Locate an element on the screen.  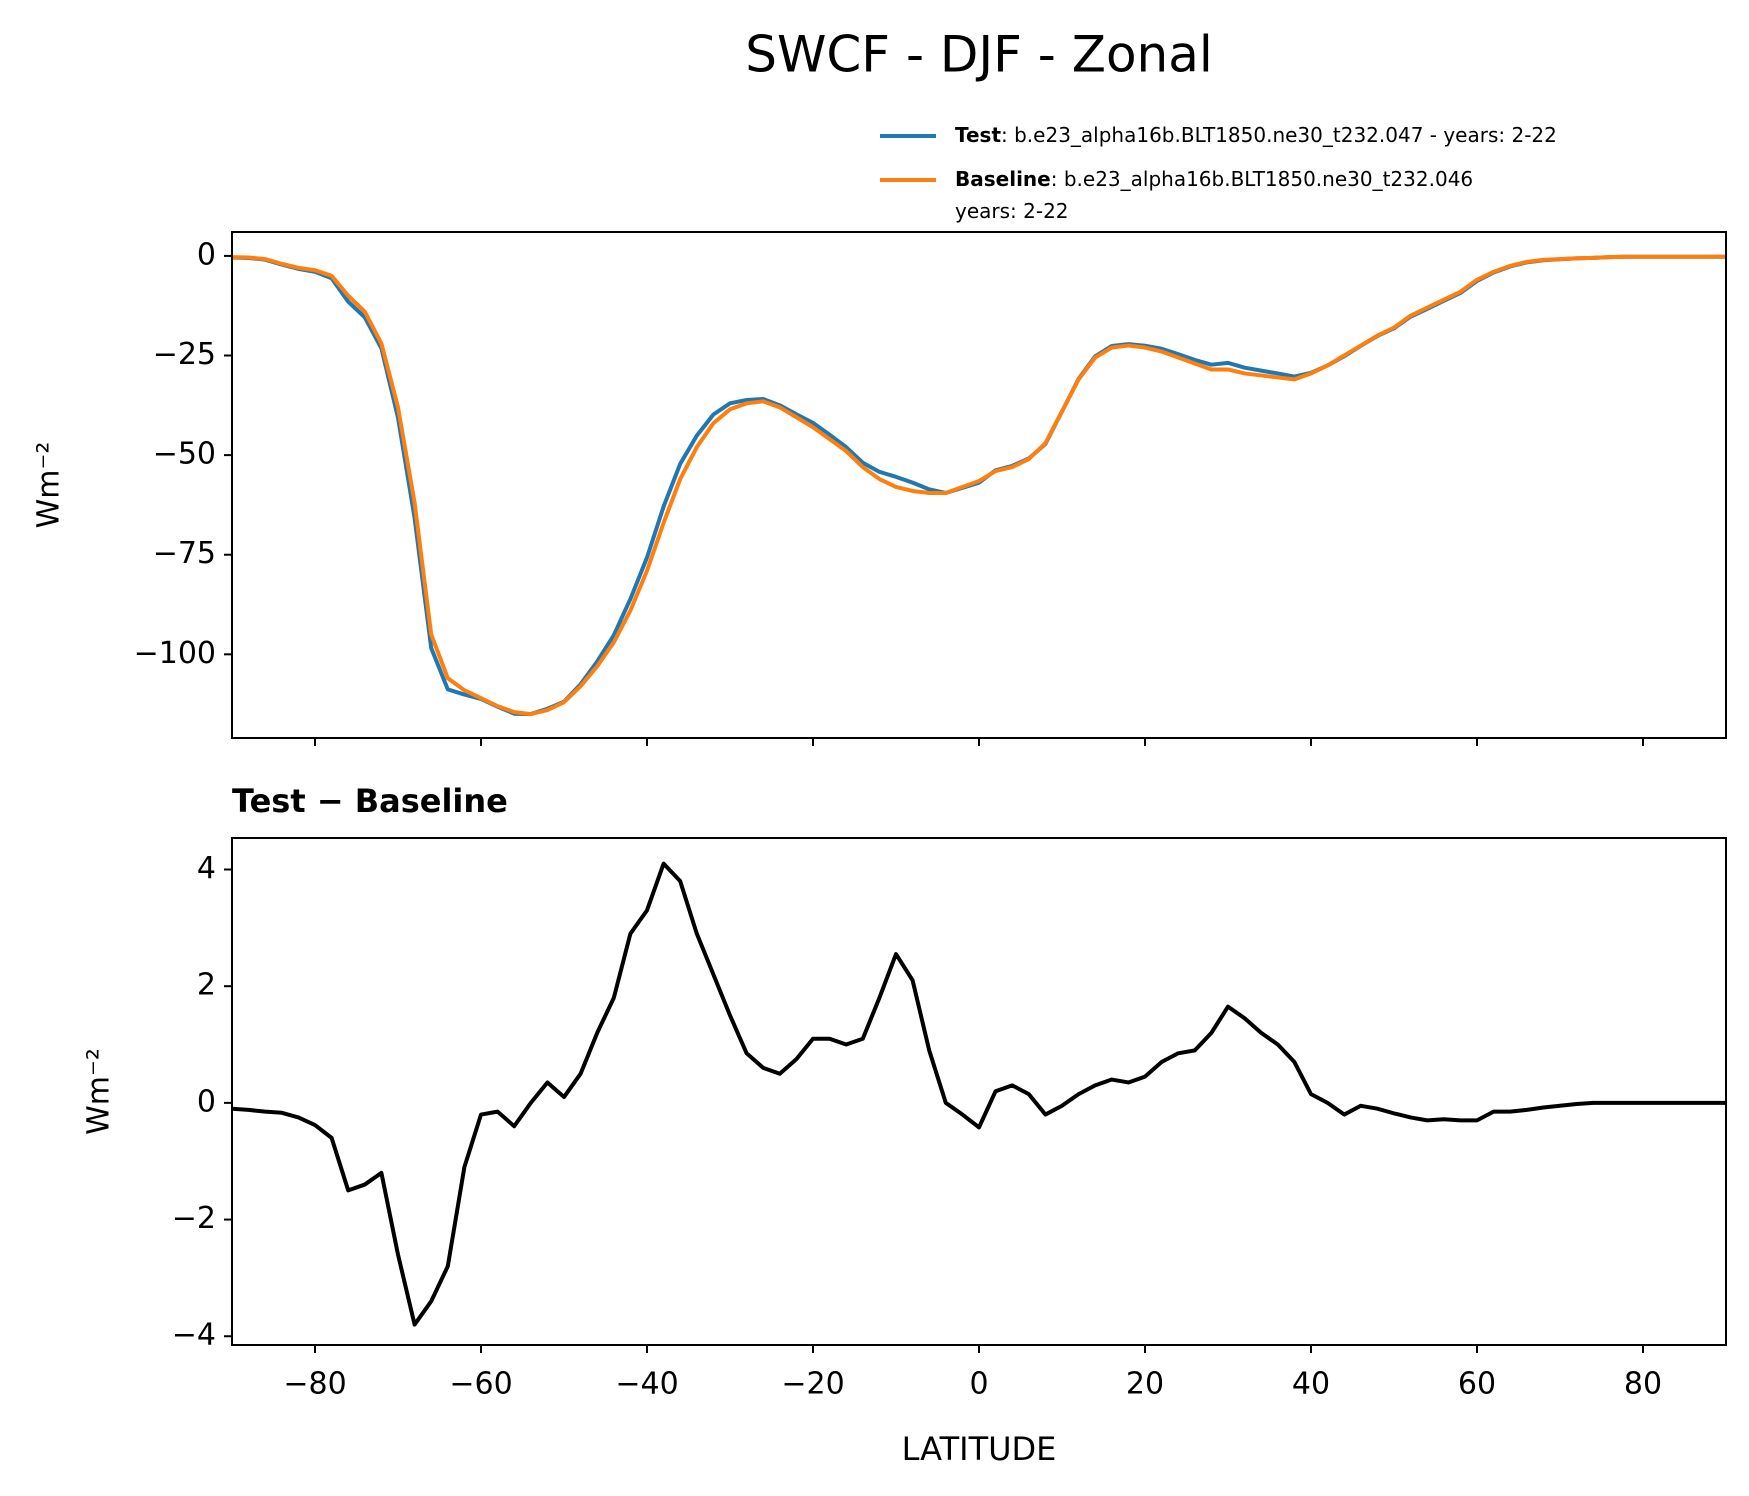
x-tick-label: 80 is located at coordinates (1643, 1384).